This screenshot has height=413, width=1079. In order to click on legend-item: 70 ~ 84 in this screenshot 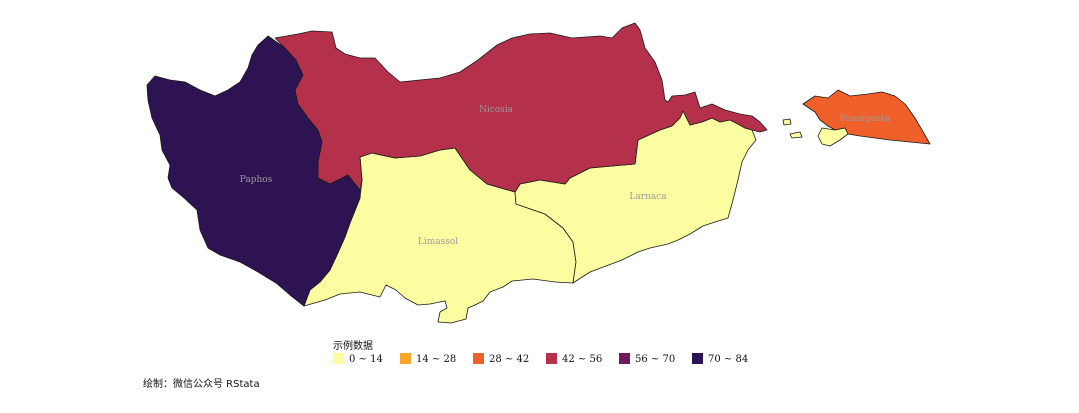, I will do `click(720, 359)`.